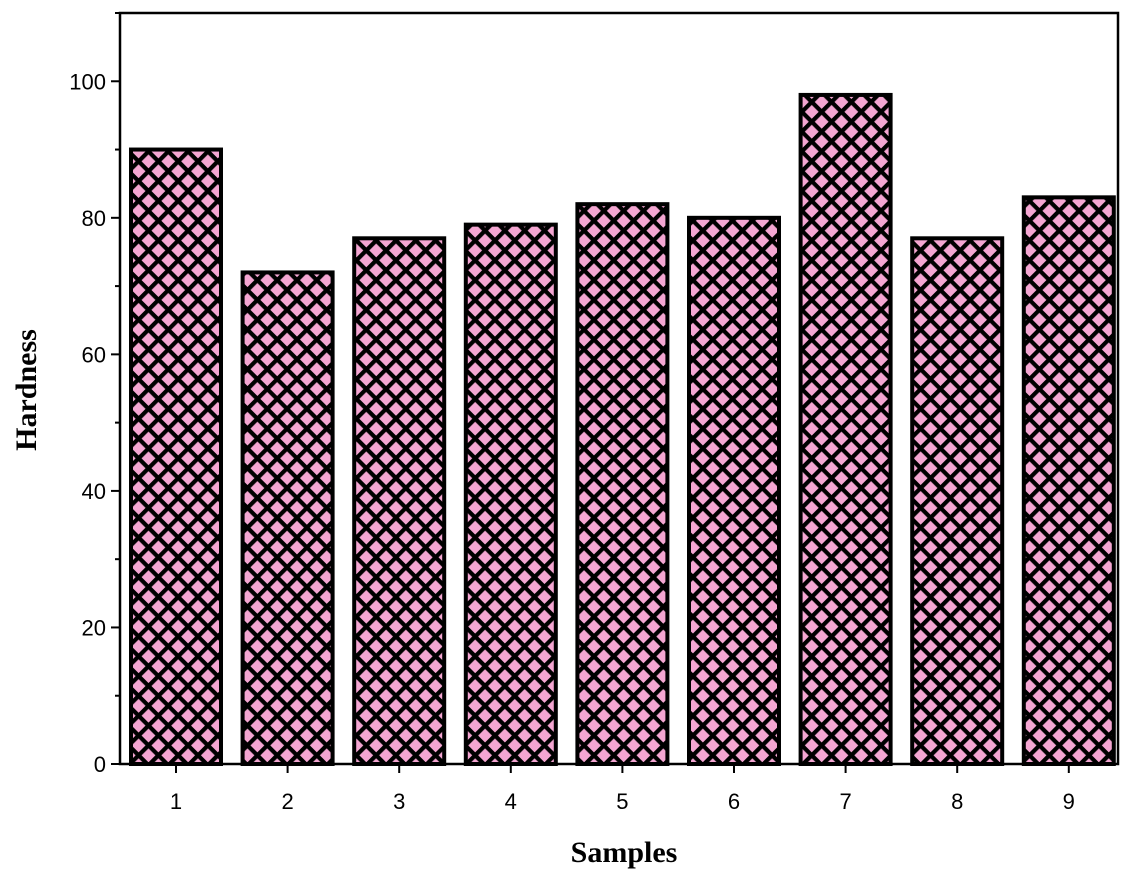 Image resolution: width=1138 pixels, height=882 pixels. I want to click on y-tick-label: 20, so click(94, 627).